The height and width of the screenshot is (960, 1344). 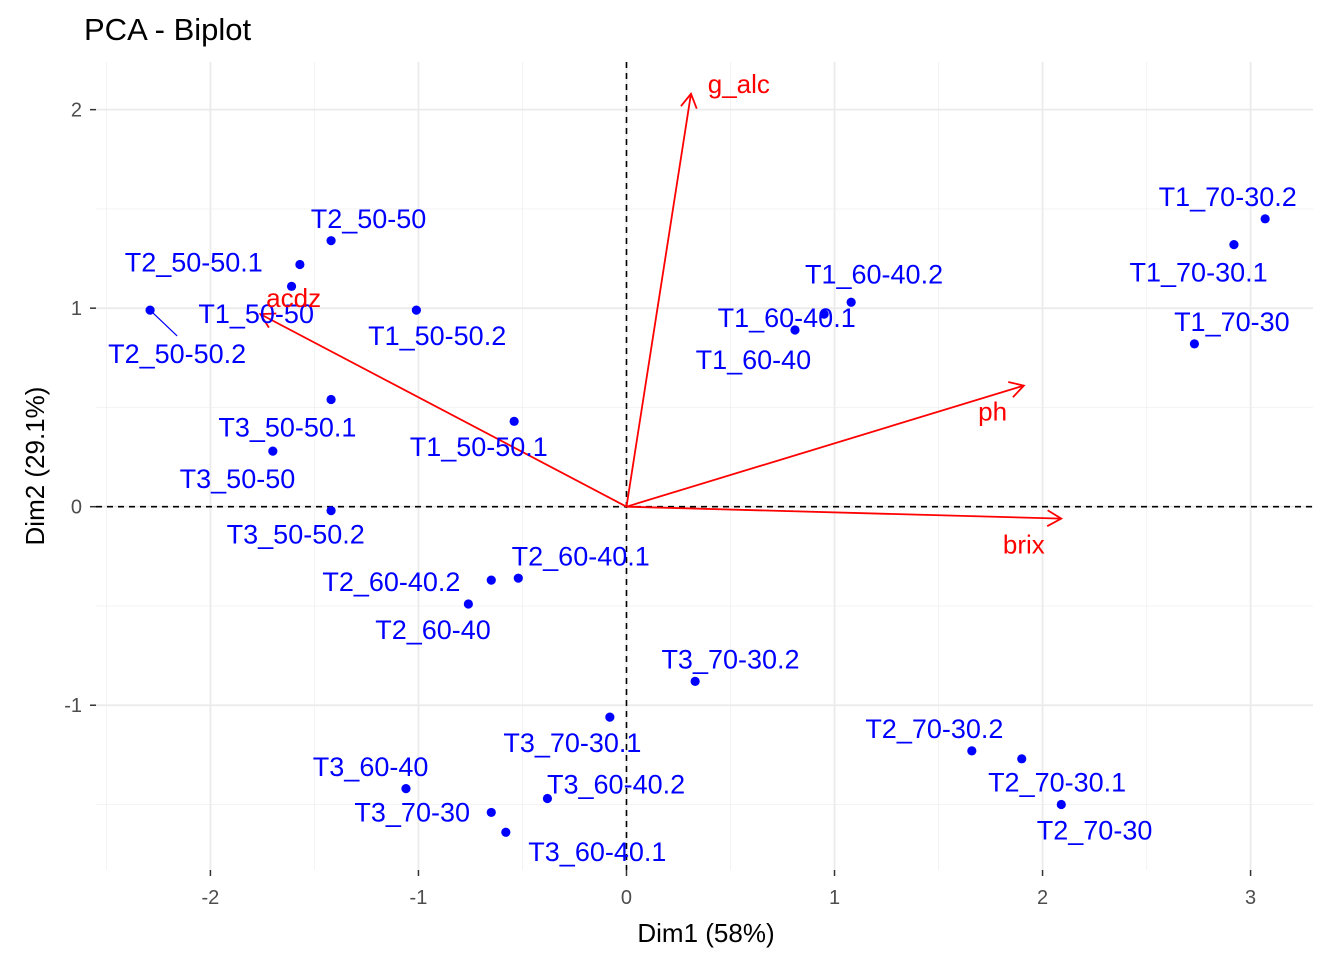 I want to click on chart-title: PCA - Biplot, so click(x=168, y=29).